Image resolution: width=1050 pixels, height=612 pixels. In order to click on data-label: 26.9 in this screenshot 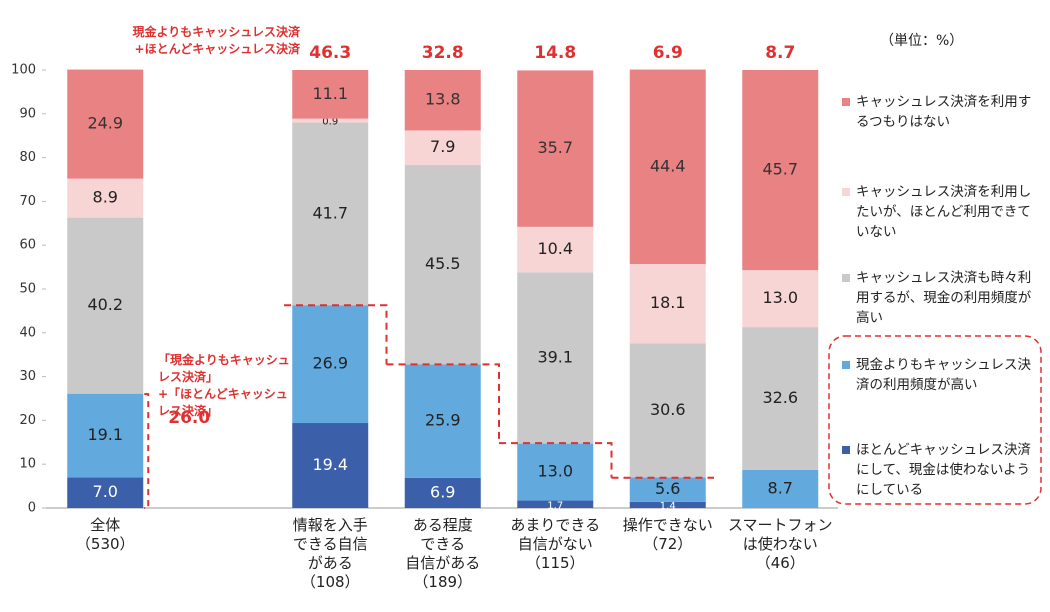, I will do `click(330, 363)`.